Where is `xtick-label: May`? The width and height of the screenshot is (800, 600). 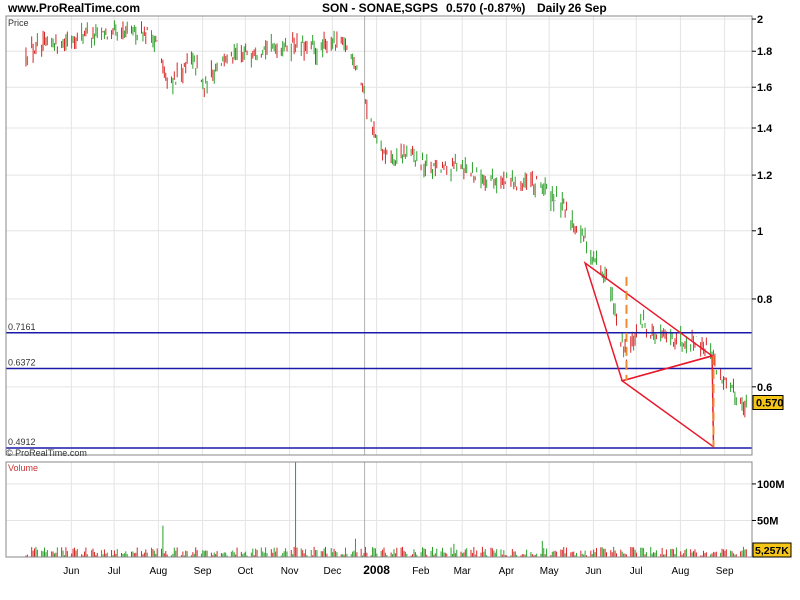
xtick-label: May is located at coordinates (549, 571).